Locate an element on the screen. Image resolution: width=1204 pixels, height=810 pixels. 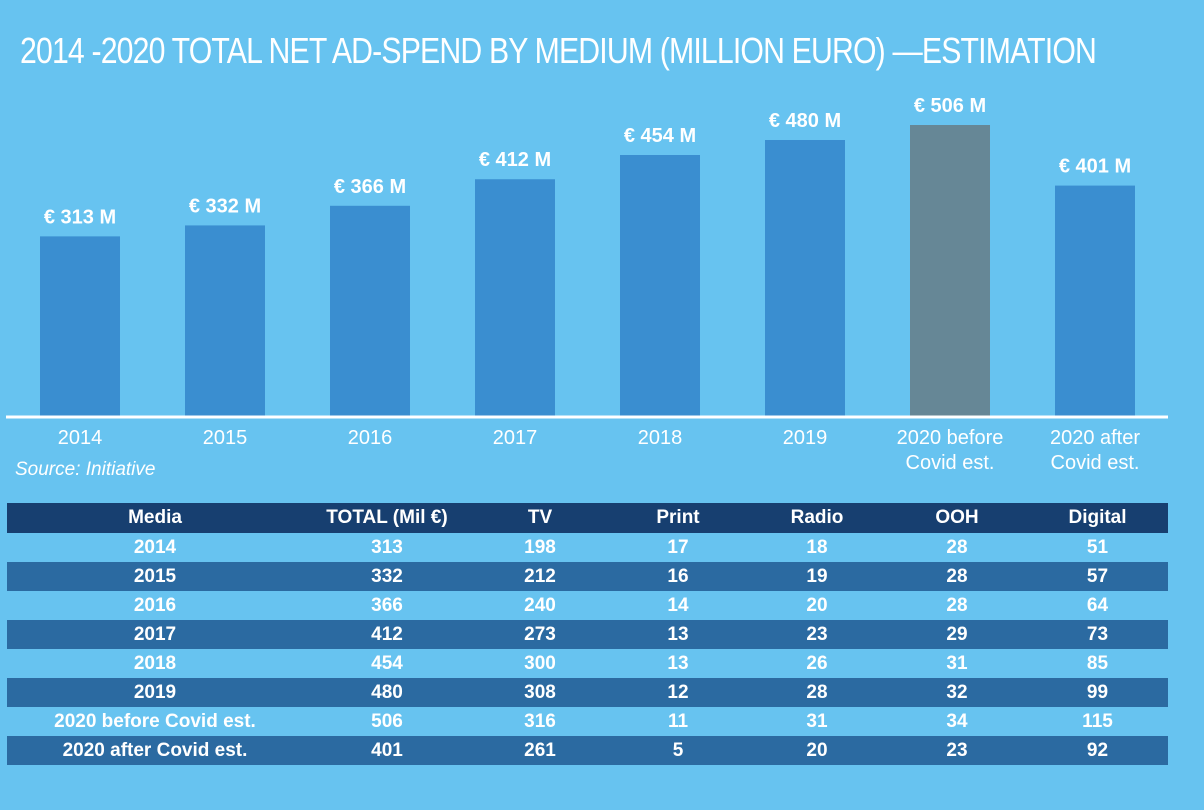
table-cell: 18 is located at coordinates (817, 547).